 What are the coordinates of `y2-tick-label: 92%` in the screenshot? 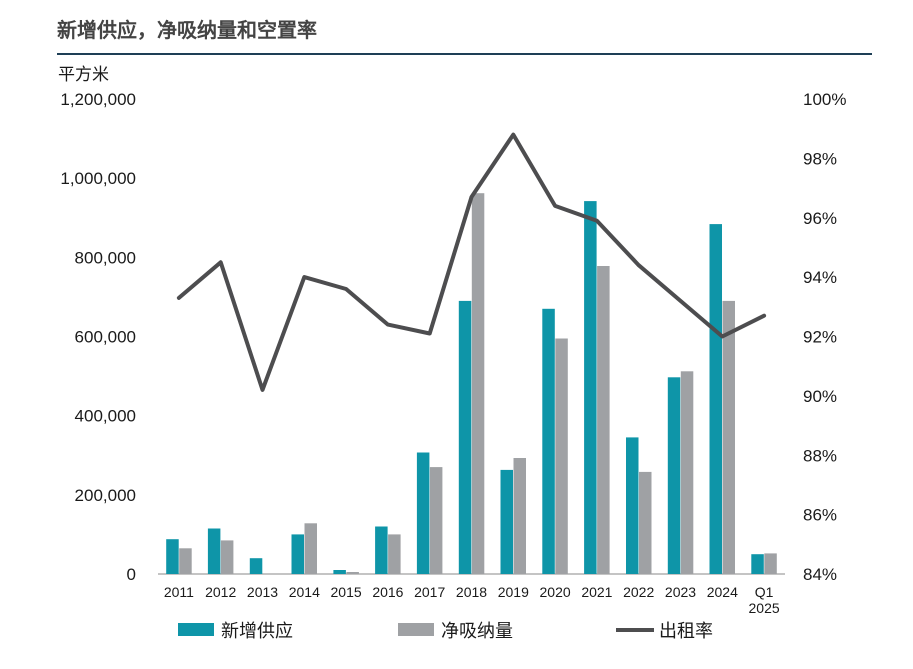 It's located at (820, 337).